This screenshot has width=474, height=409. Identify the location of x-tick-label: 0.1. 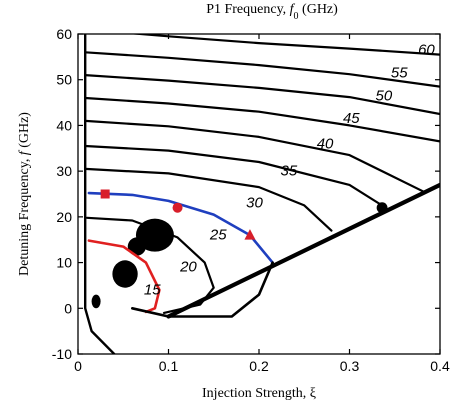
(169, 366).